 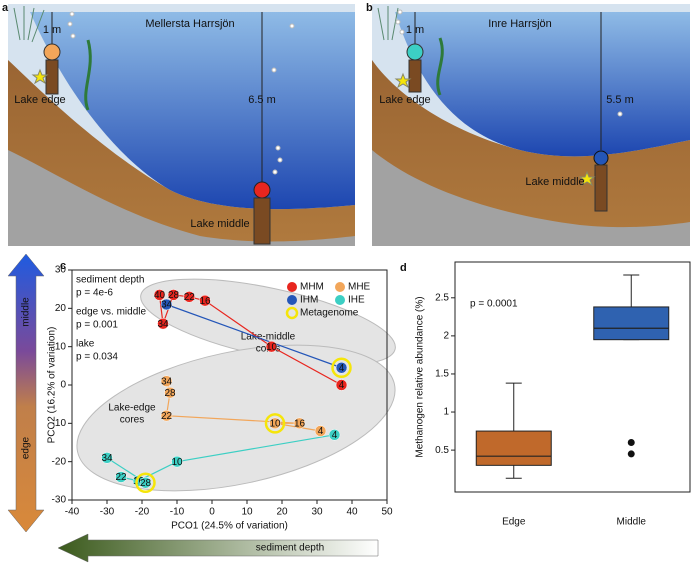 I want to click on point-label: 28, so click(x=170, y=393).